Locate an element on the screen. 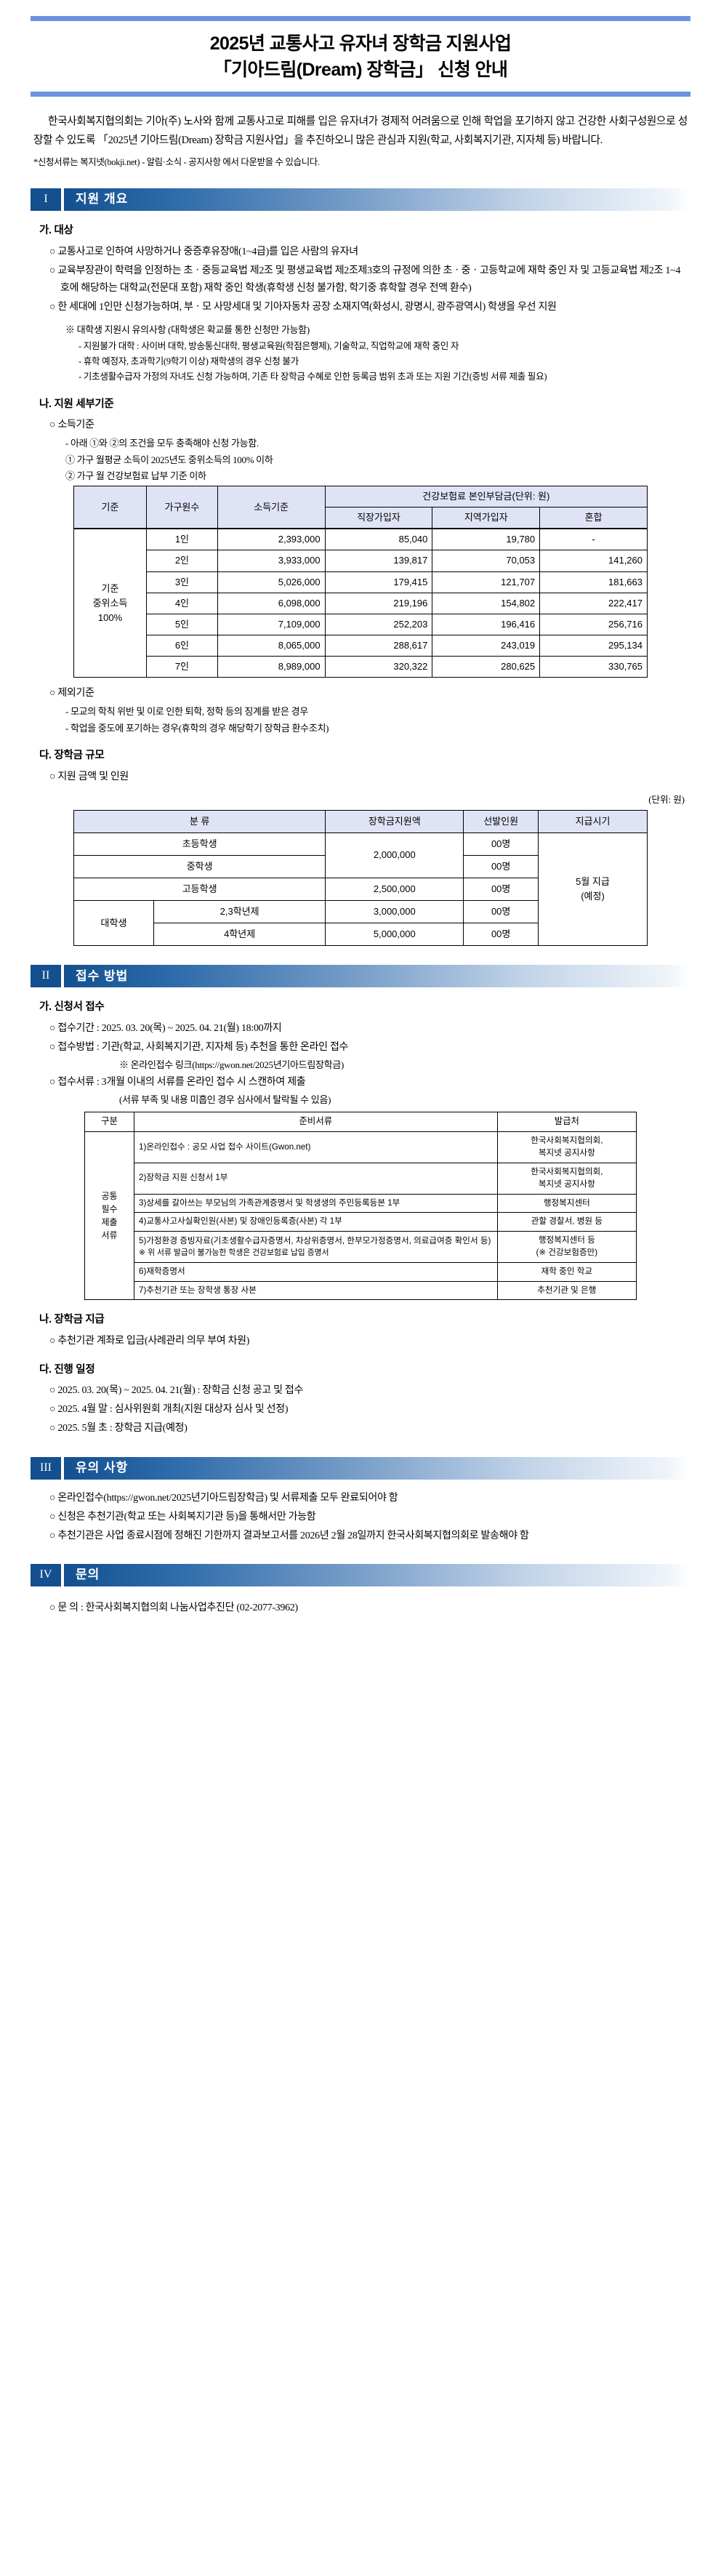 This screenshot has width=721, height=2576. amount-th-count: 선발인원 is located at coordinates (501, 821).